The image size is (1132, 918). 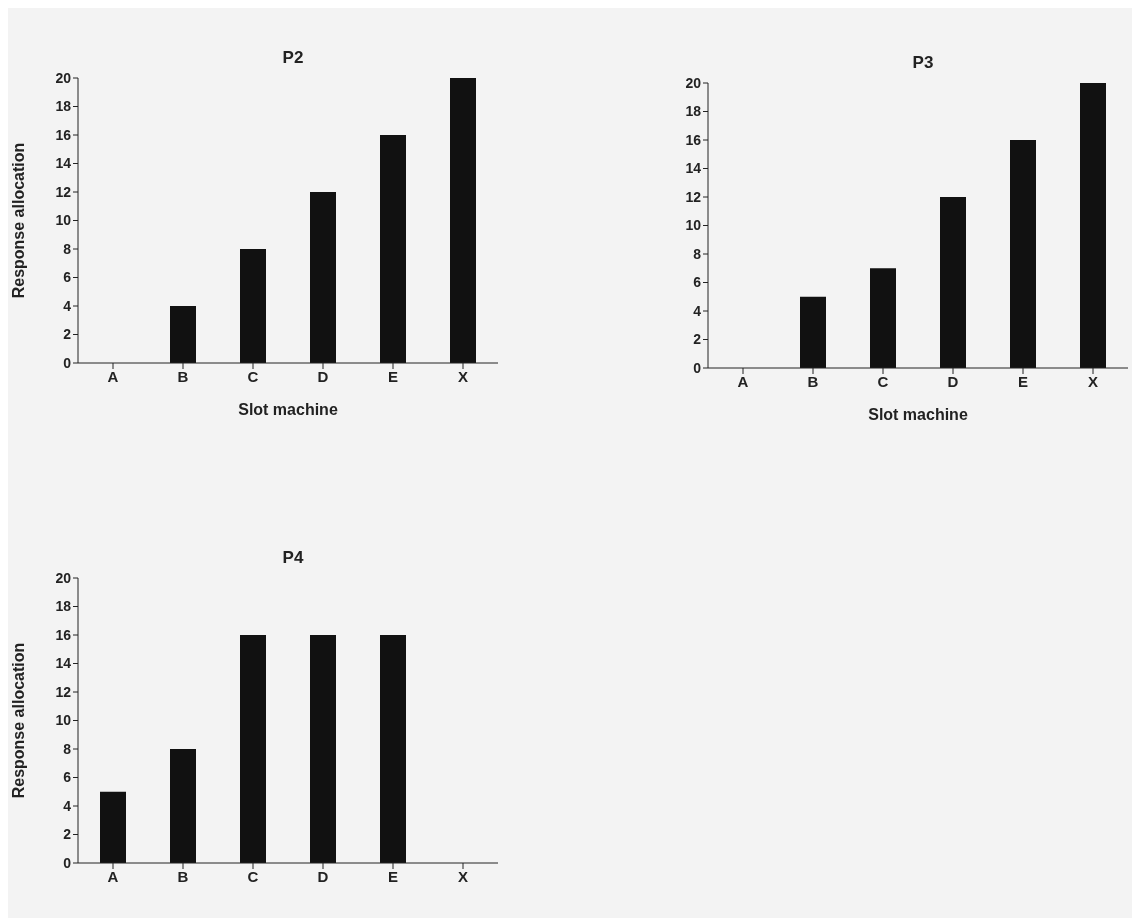 I want to click on chart-title: P3, so click(x=923, y=63).